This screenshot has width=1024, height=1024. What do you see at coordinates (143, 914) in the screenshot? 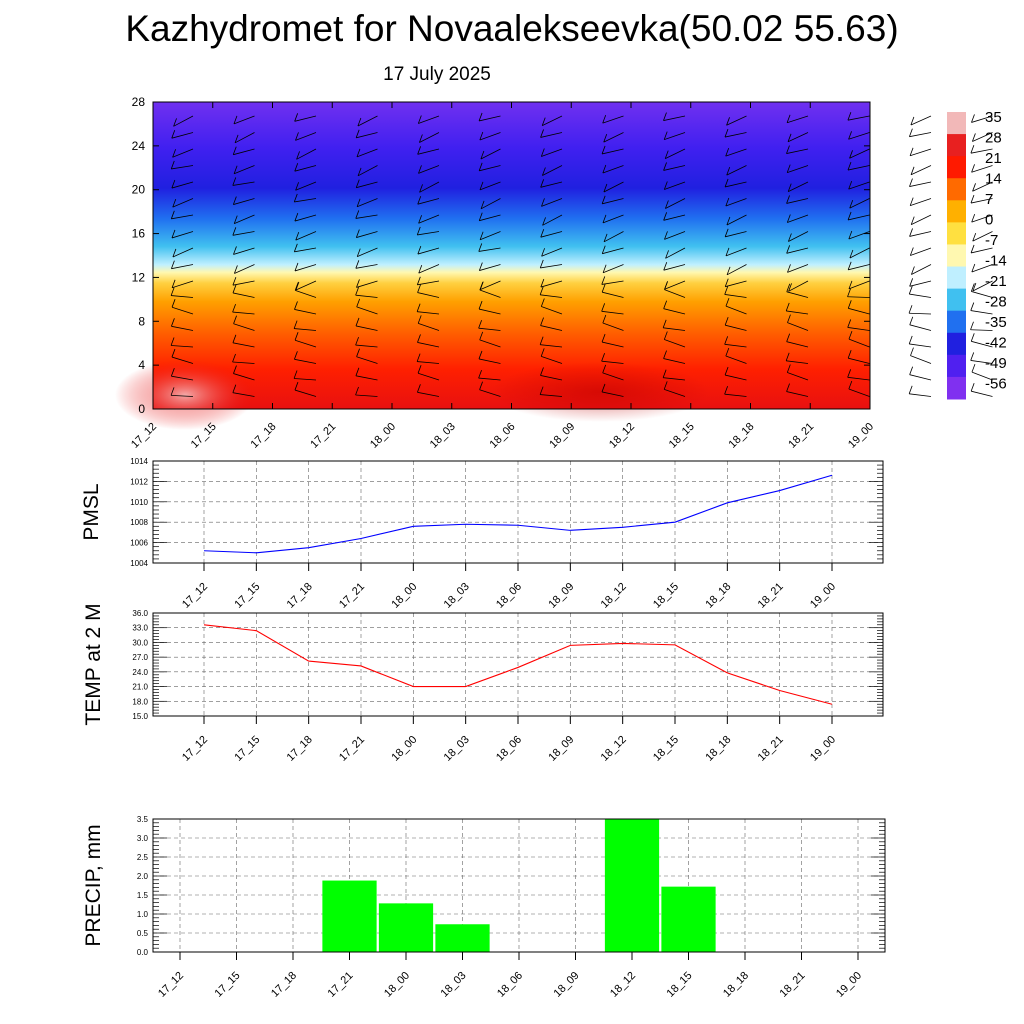
I see `y-tick-label: 1.0` at bounding box center [143, 914].